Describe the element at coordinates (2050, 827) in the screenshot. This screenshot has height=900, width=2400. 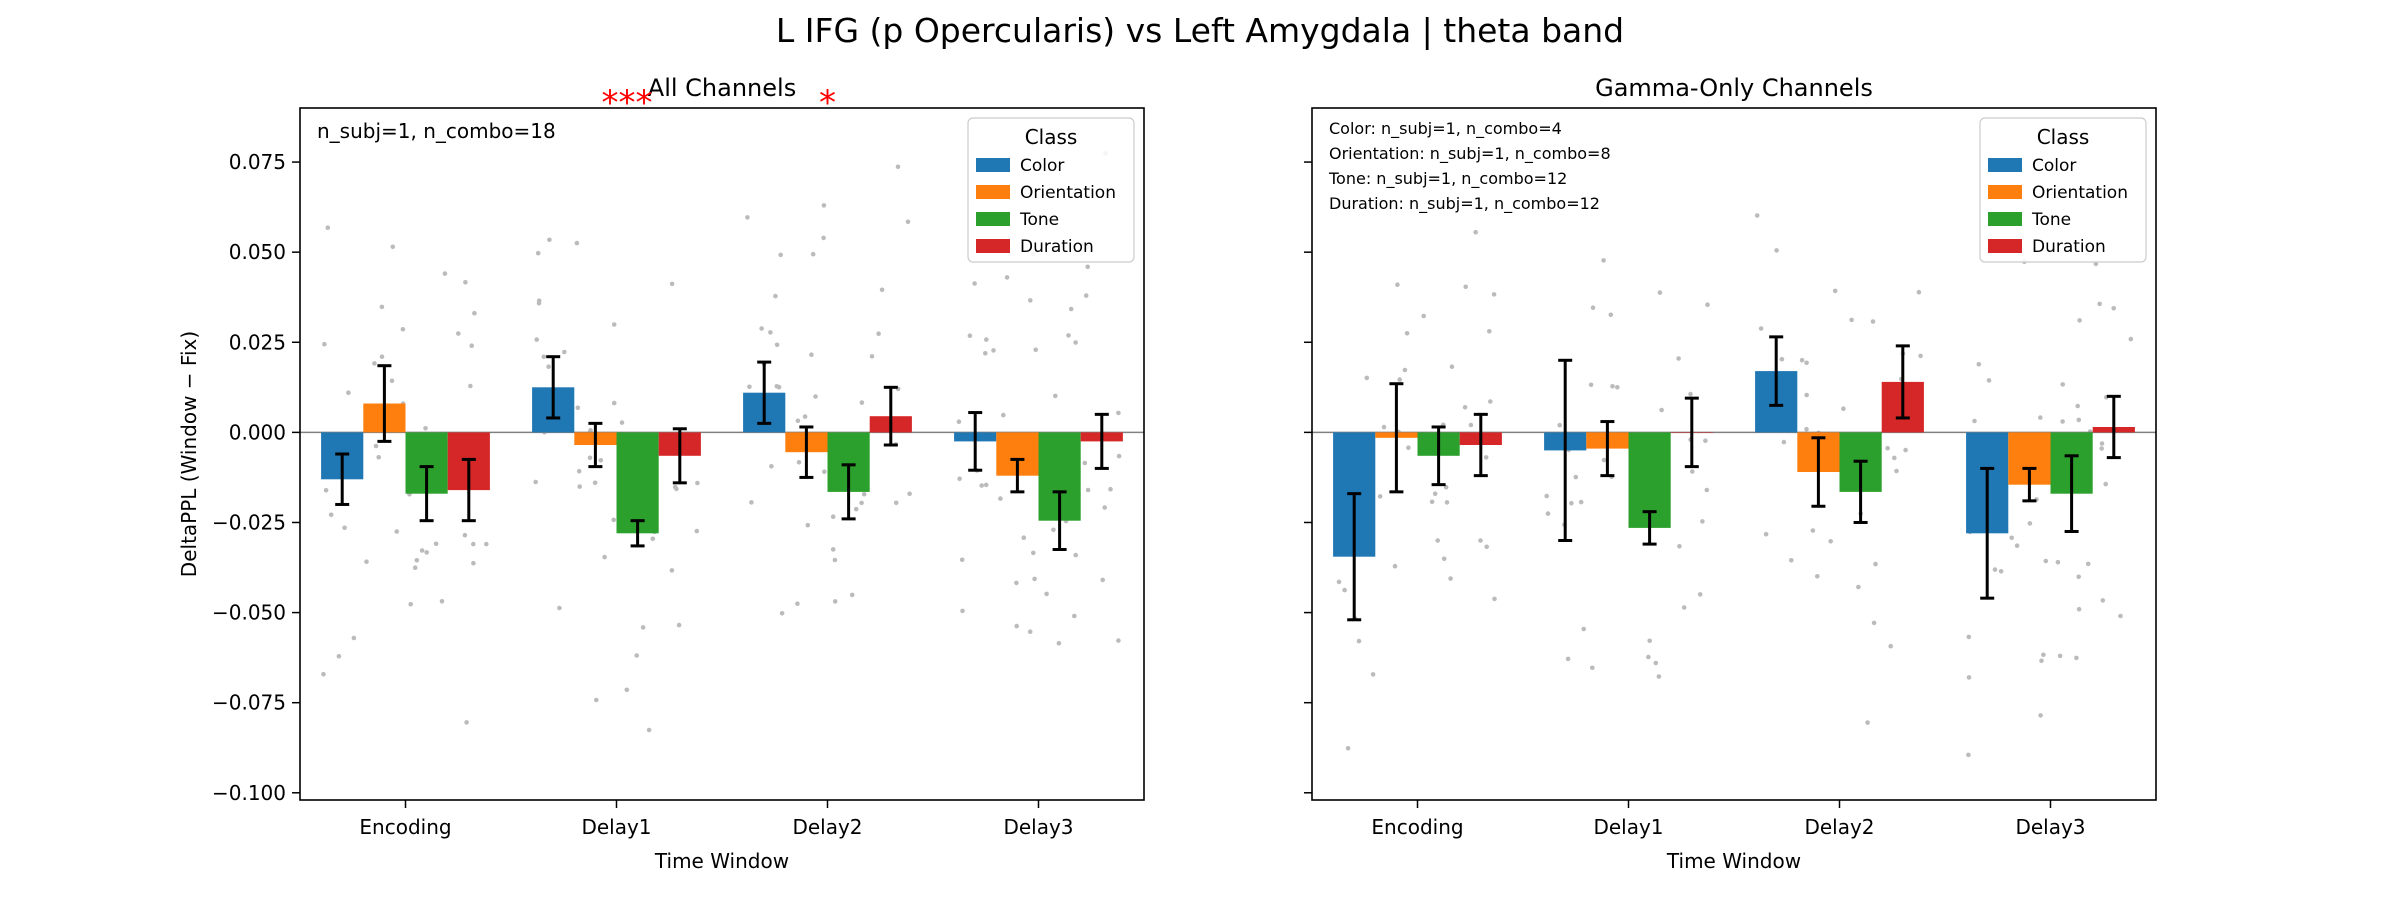
I see `x-tick-label: Delay3` at that location.